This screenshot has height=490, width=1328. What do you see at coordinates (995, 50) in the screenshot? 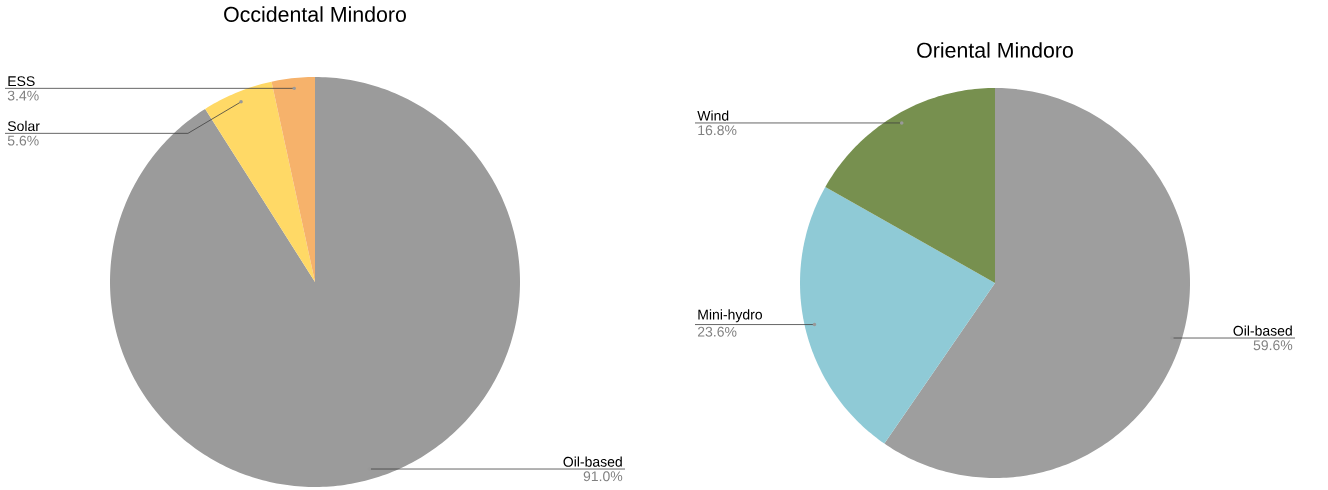
I see `chart-title: Oriental Mindoro` at bounding box center [995, 50].